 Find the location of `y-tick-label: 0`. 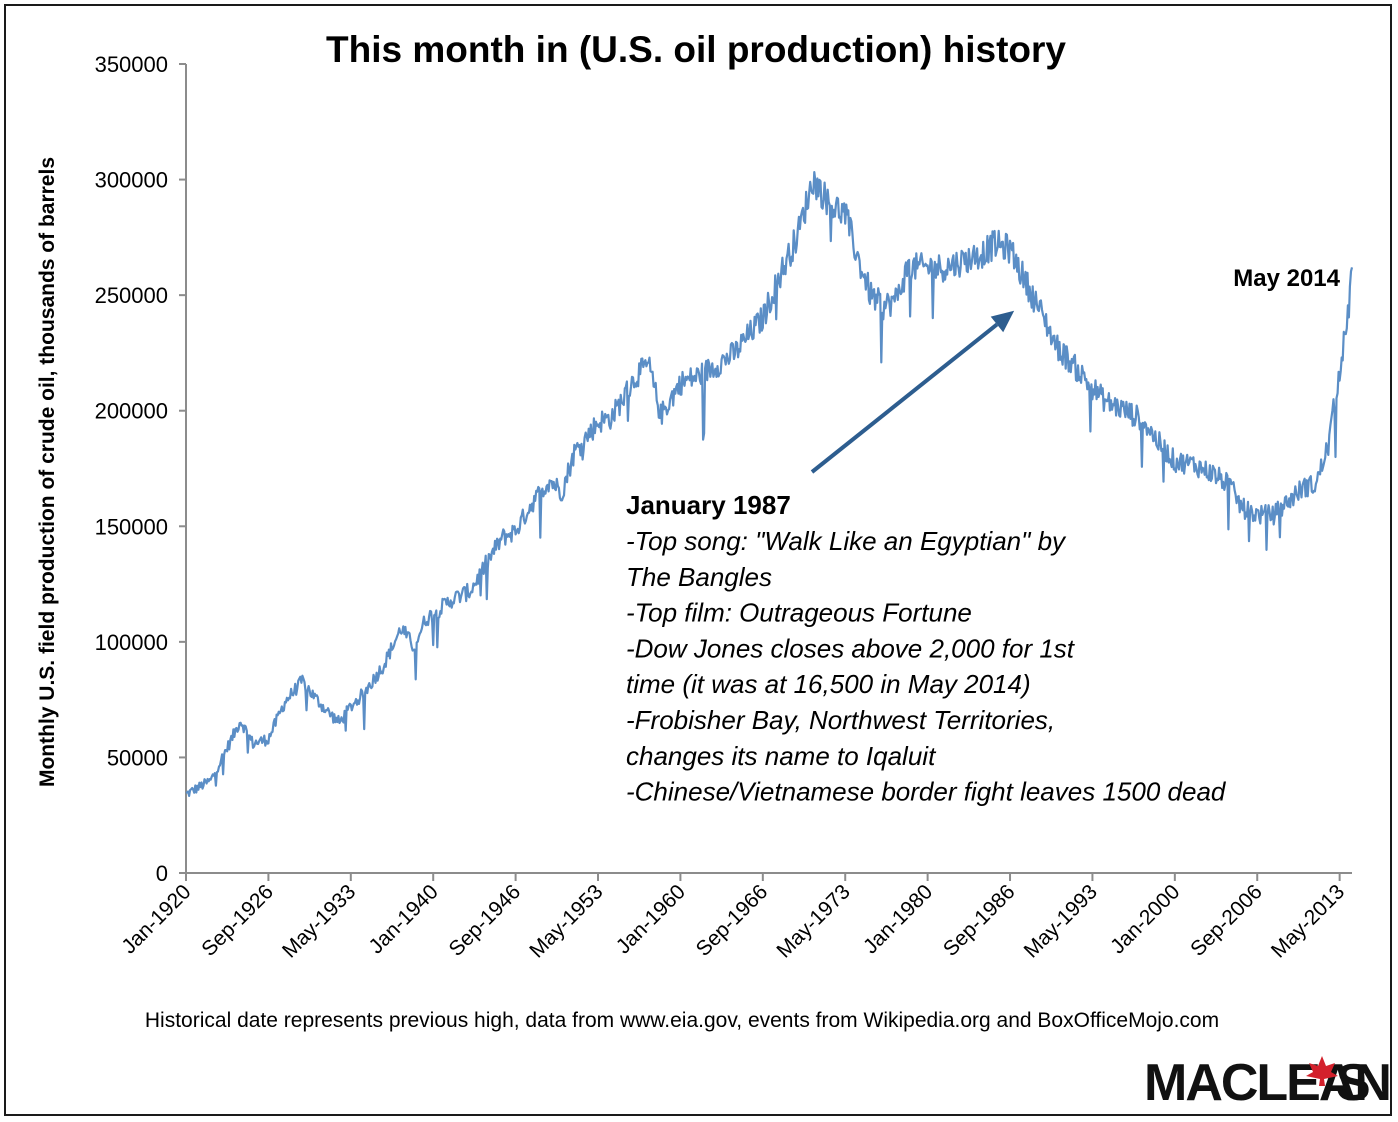

y-tick-label: 0 is located at coordinates (162, 873).